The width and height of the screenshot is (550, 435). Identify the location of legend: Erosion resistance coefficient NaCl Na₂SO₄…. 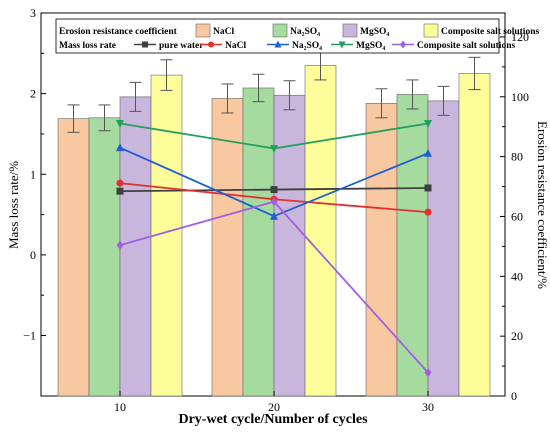
(297, 36).